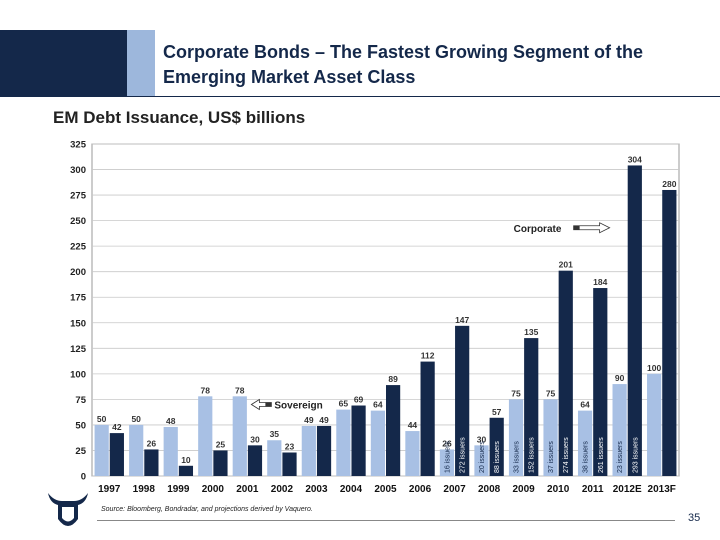 The width and height of the screenshot is (720, 540). I want to click on chart-title: EM Debt Issuance, US$ billions, so click(179, 117).